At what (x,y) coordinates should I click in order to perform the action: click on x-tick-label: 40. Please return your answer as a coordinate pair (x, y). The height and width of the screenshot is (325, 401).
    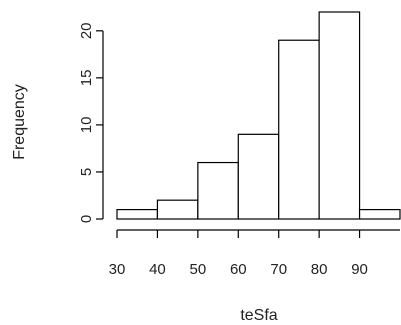
    Looking at the image, I should click on (157, 269).